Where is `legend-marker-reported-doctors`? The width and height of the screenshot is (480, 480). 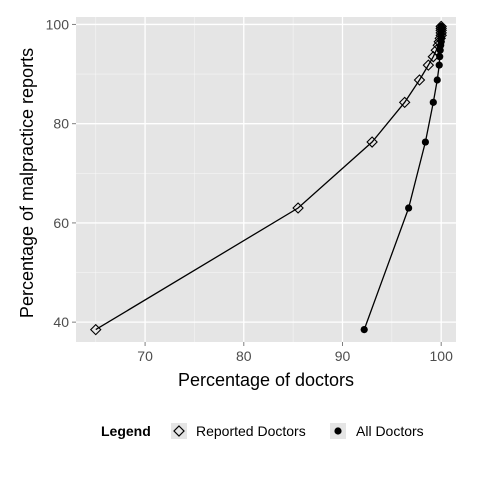
legend-marker-reported-doctors is located at coordinates (179, 431).